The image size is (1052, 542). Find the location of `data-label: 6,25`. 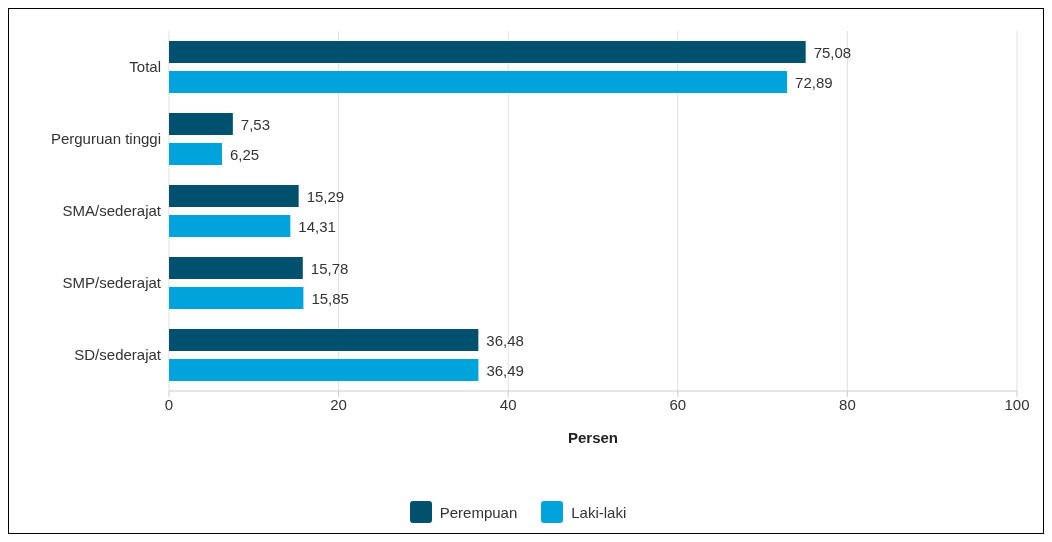

data-label: 6,25 is located at coordinates (245, 154).